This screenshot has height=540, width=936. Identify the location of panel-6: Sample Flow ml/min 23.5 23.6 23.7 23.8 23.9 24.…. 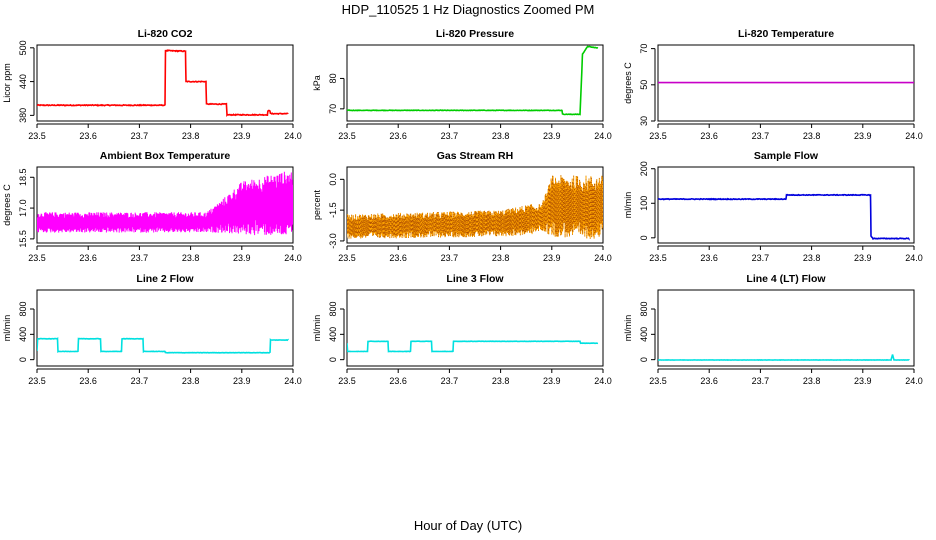
(773, 206).